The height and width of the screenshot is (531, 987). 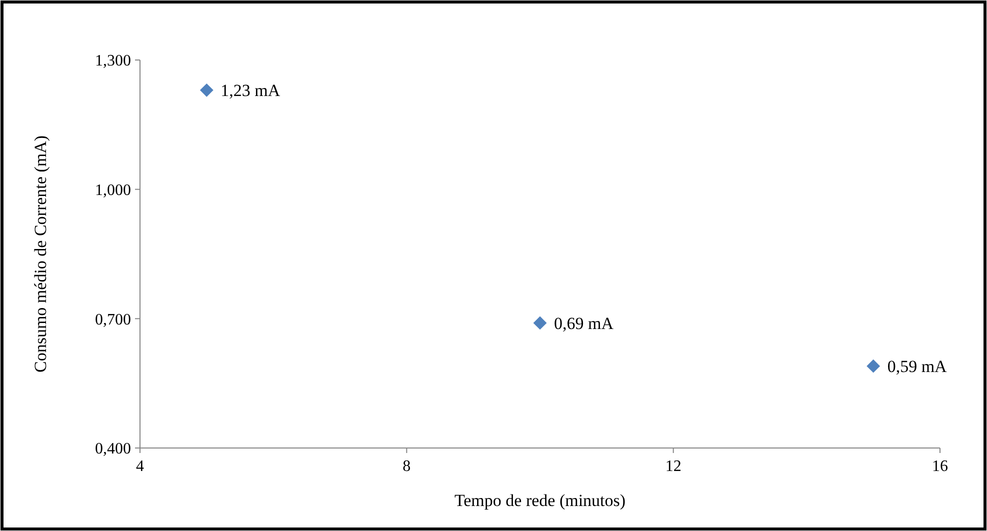 What do you see at coordinates (113, 449) in the screenshot?
I see `y-tick-label: 0,400` at bounding box center [113, 449].